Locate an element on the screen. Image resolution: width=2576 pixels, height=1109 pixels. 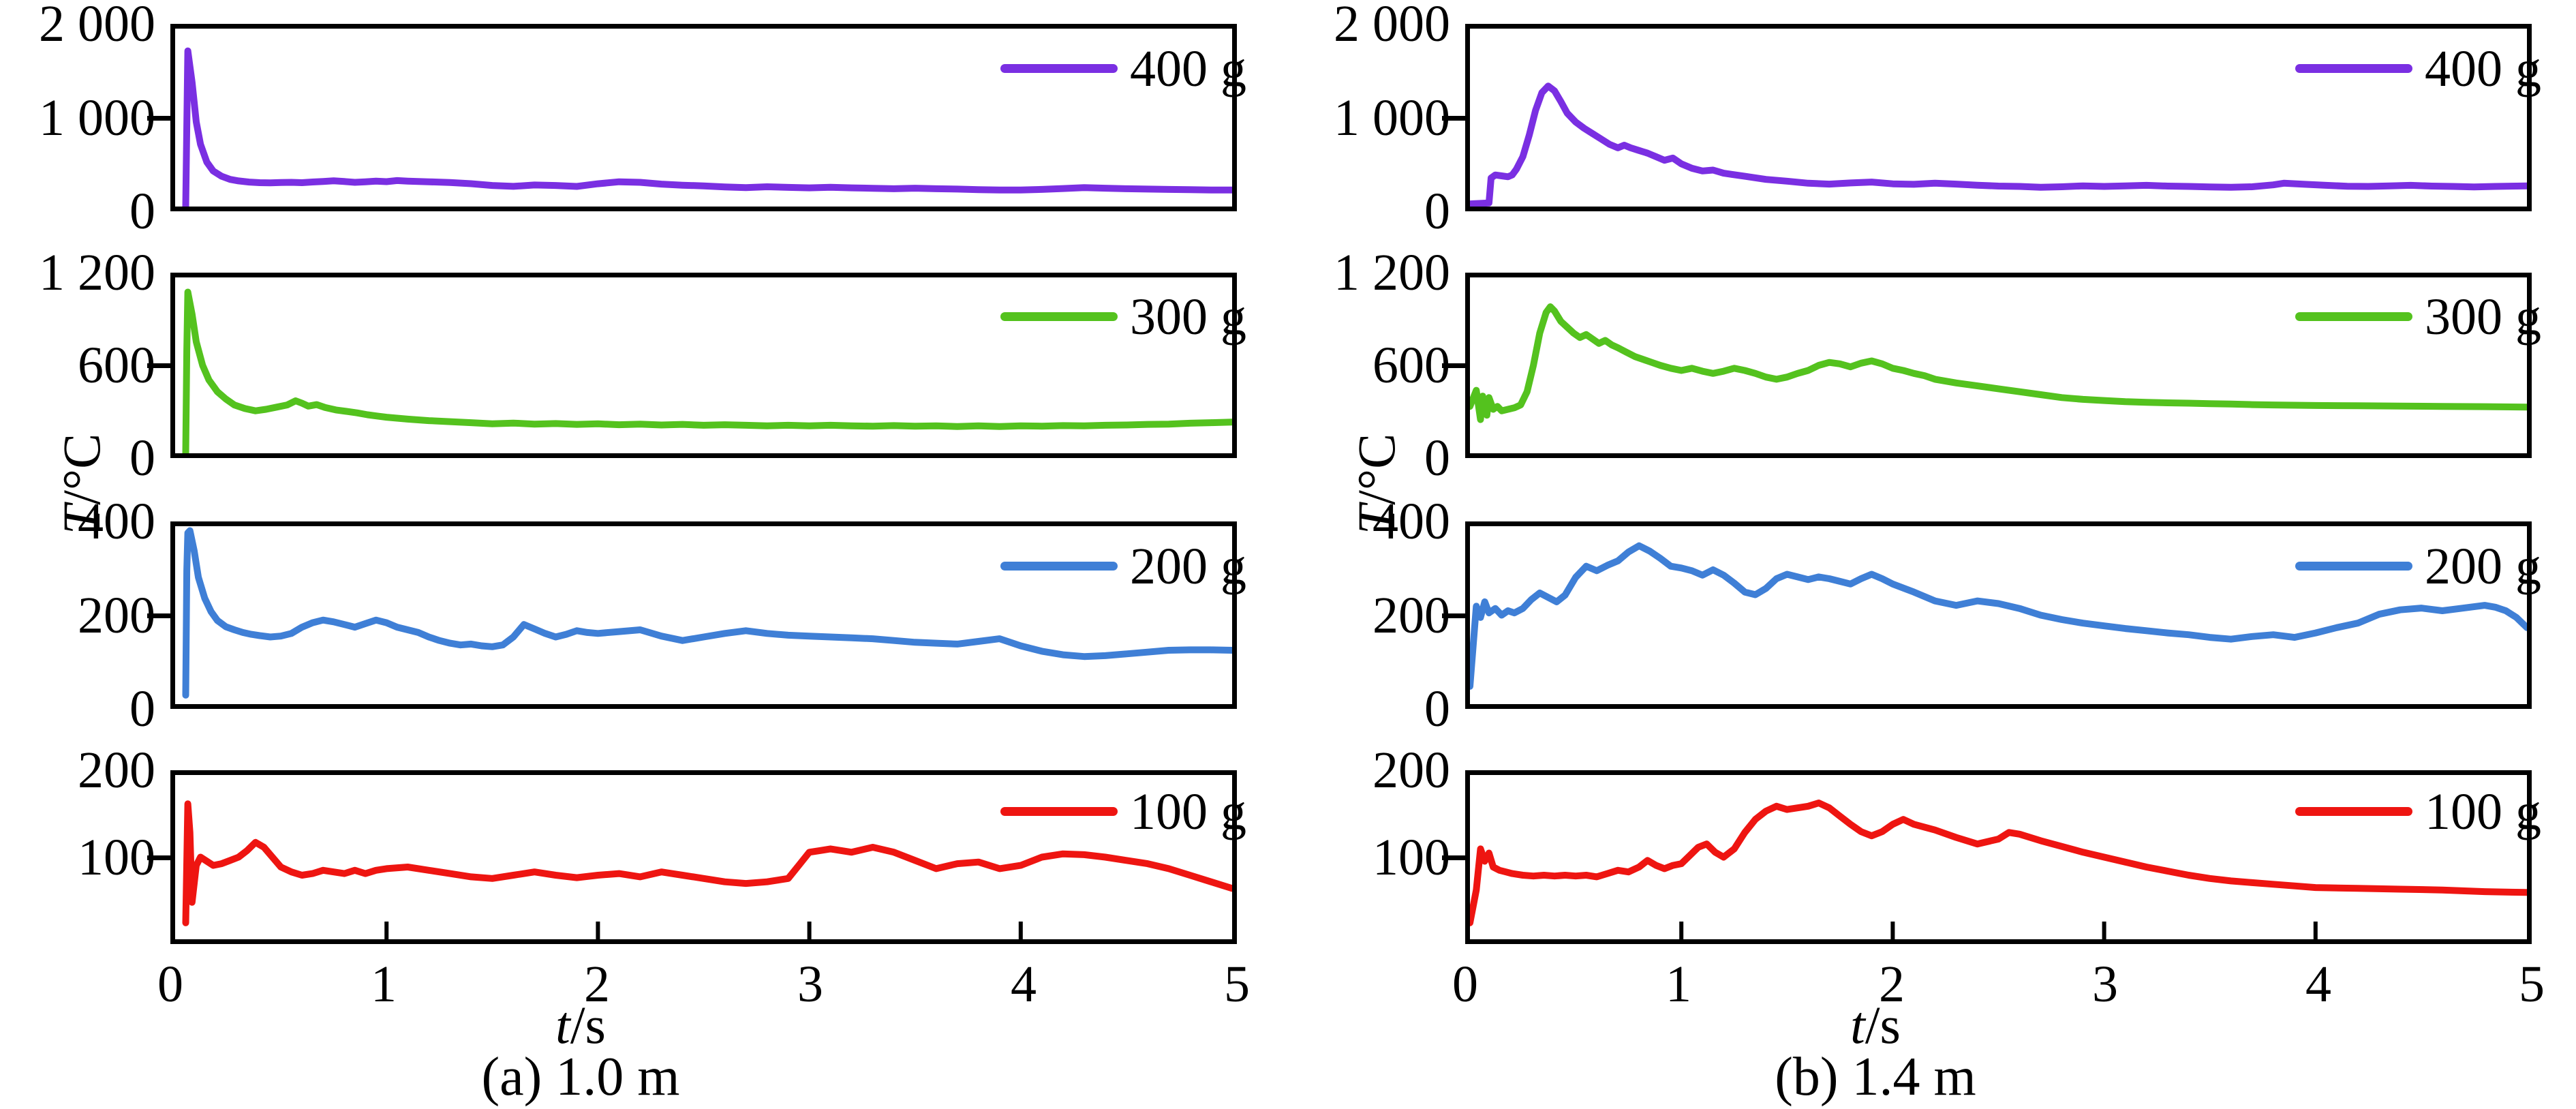
subplot-box-a-400g is located at coordinates (703, 117).